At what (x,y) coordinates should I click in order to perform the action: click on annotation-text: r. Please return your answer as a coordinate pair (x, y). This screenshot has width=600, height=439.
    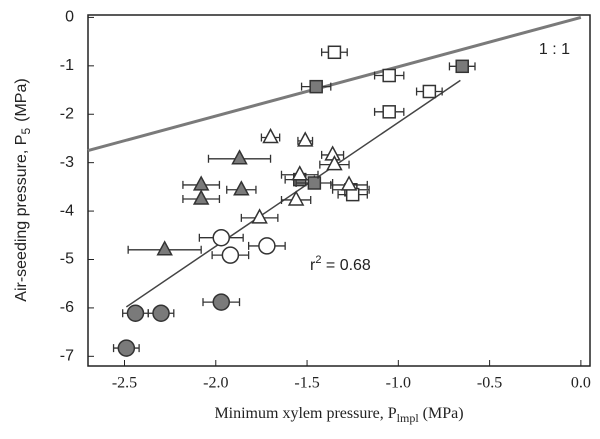
    Looking at the image, I should click on (313, 265).